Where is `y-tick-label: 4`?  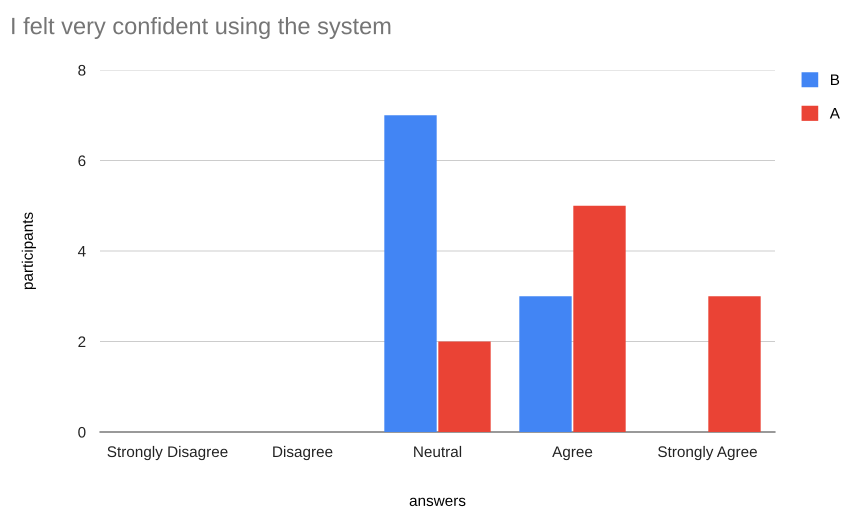 y-tick-label: 4 is located at coordinates (82, 251).